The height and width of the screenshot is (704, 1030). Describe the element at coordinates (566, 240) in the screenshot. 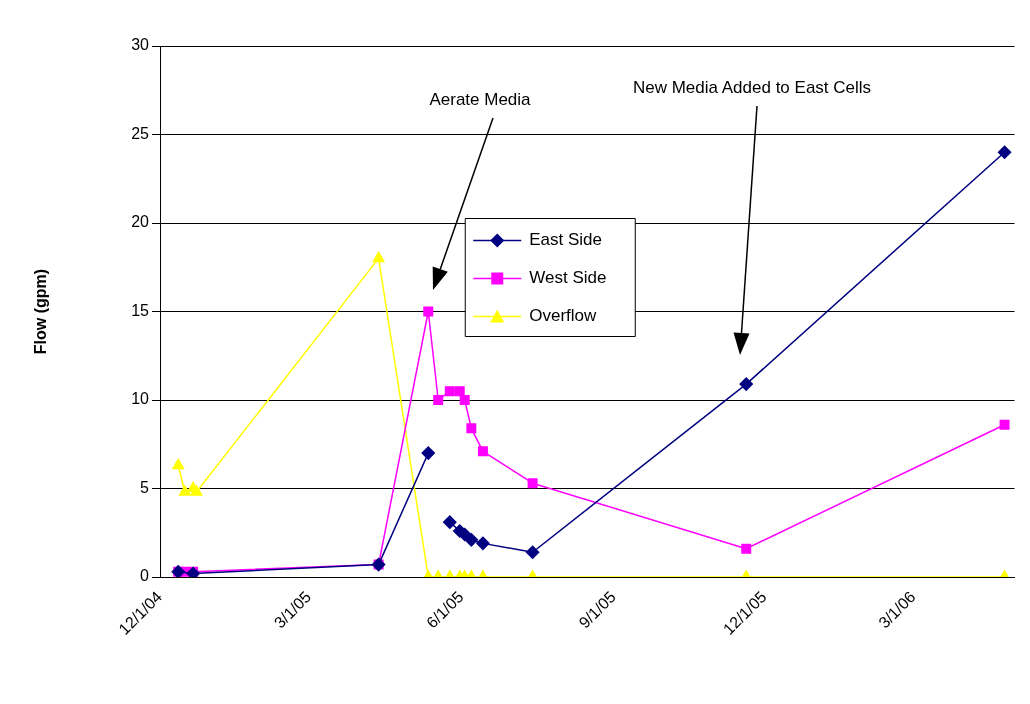

I see `legend-label: East Side` at that location.